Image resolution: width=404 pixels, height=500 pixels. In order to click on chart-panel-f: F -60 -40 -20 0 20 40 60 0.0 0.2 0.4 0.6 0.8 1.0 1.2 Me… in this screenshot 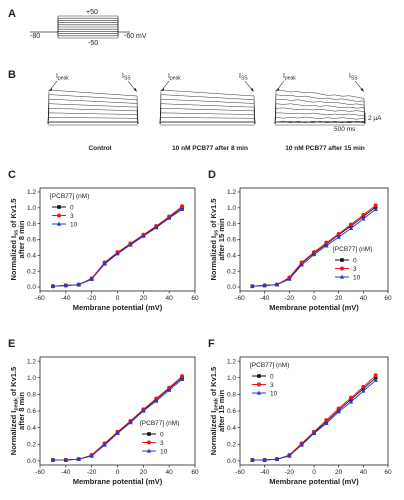, I will do `click(300, 412)`.